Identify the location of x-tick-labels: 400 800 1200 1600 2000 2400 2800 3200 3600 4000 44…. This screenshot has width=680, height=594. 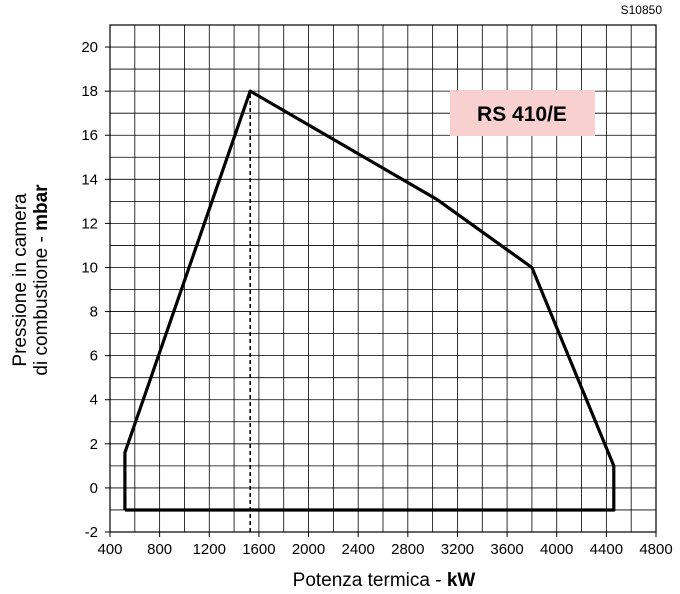
(384, 549).